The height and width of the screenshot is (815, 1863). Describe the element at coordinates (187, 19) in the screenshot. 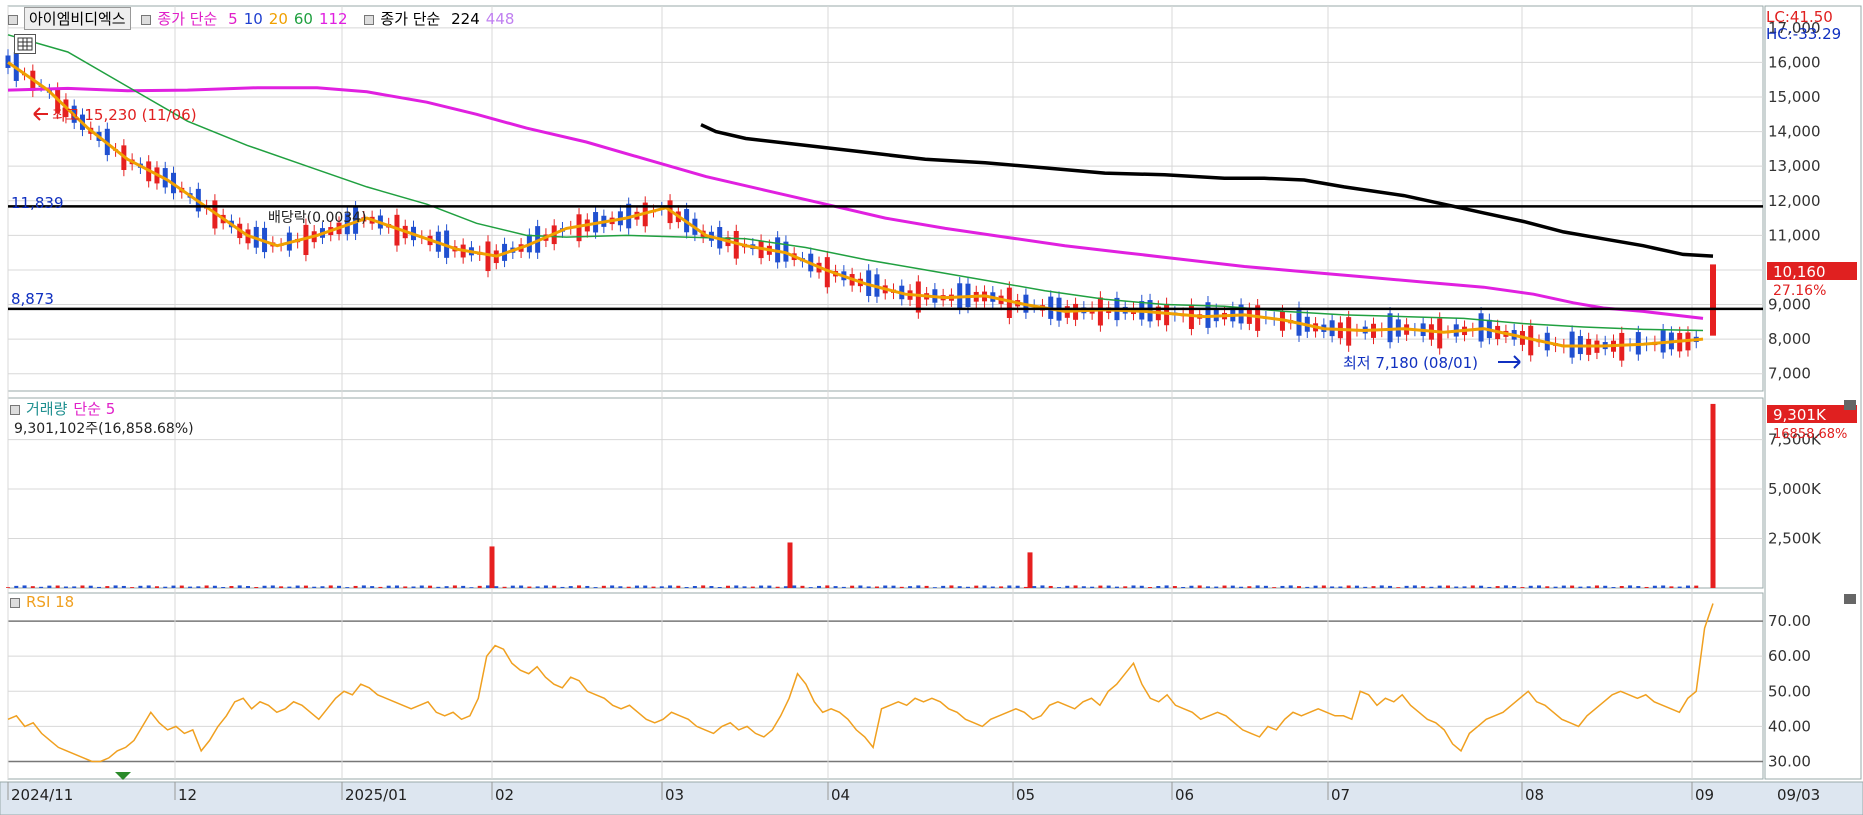

I see `ma-label: 종가 단순` at that location.